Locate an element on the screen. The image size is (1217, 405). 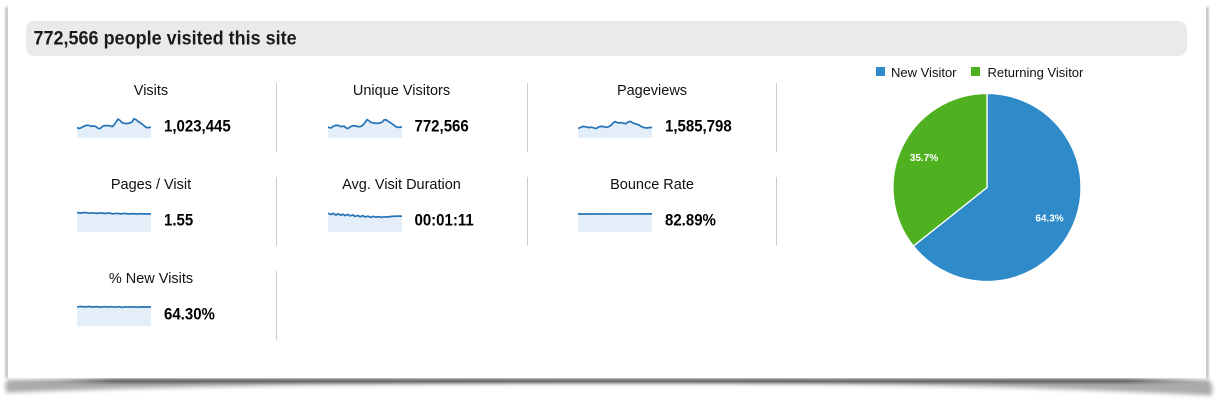
svg-text: 35.7% is located at coordinates (924, 158).